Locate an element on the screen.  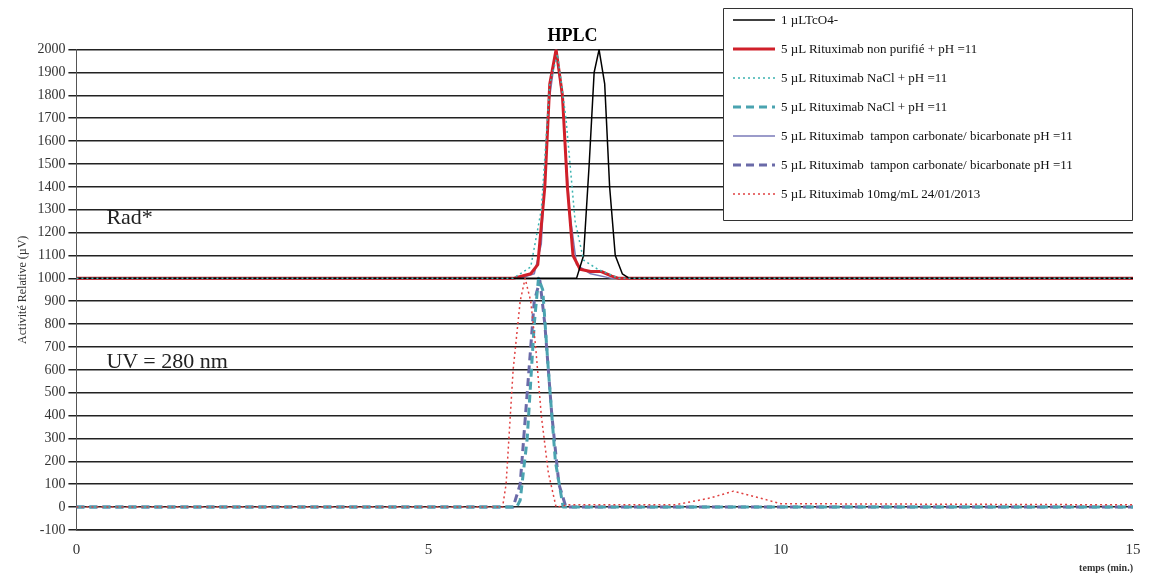
annotation: UV = 280 nm is located at coordinates (167, 360).